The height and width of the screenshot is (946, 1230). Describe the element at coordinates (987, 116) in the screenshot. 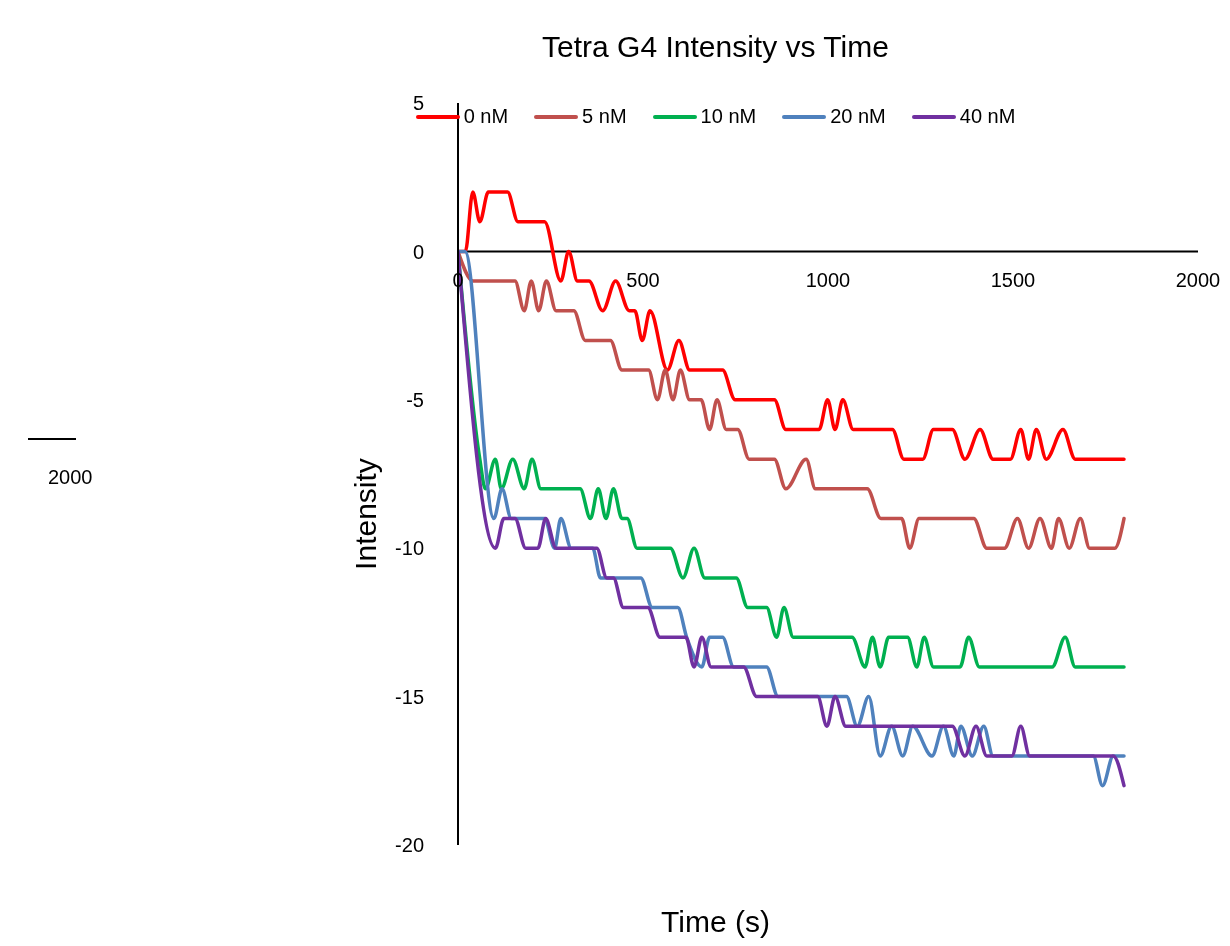

I see `legend-label: 40 nM` at that location.